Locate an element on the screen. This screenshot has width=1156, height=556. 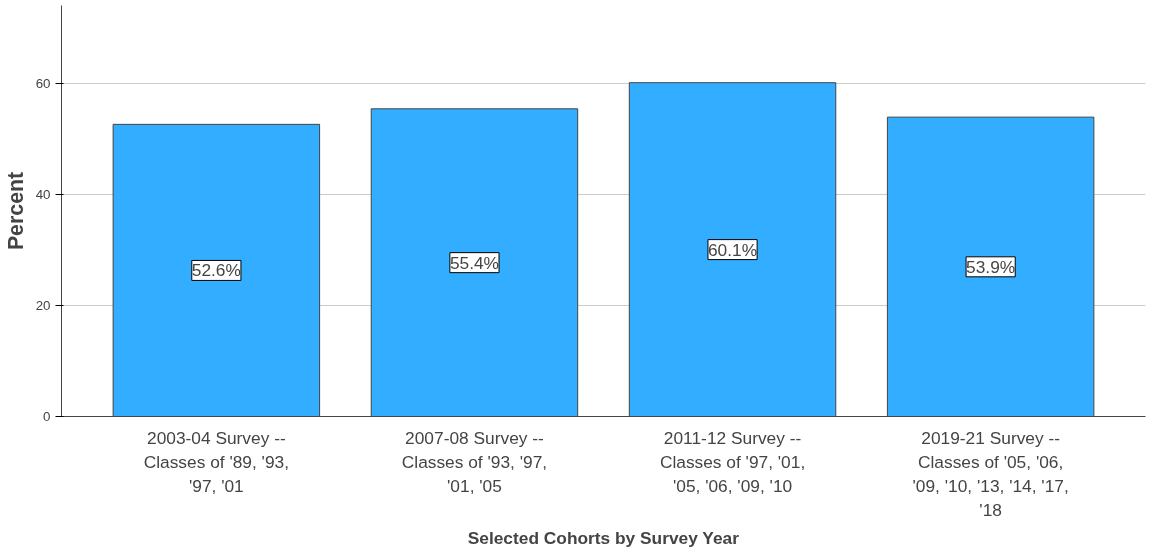
x-tick-label: 2019-21 Survey -- Classes of '05, '06, '09, '10, '13, '14, '17, '18 is located at coordinates (990, 473).